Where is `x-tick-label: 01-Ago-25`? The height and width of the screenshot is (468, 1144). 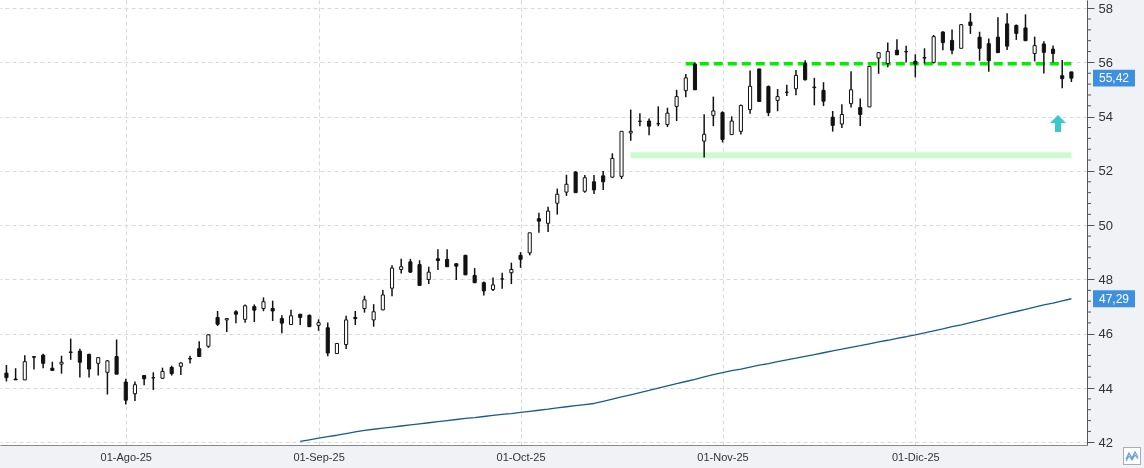 x-tick-label: 01-Ago-25 is located at coordinates (126, 456).